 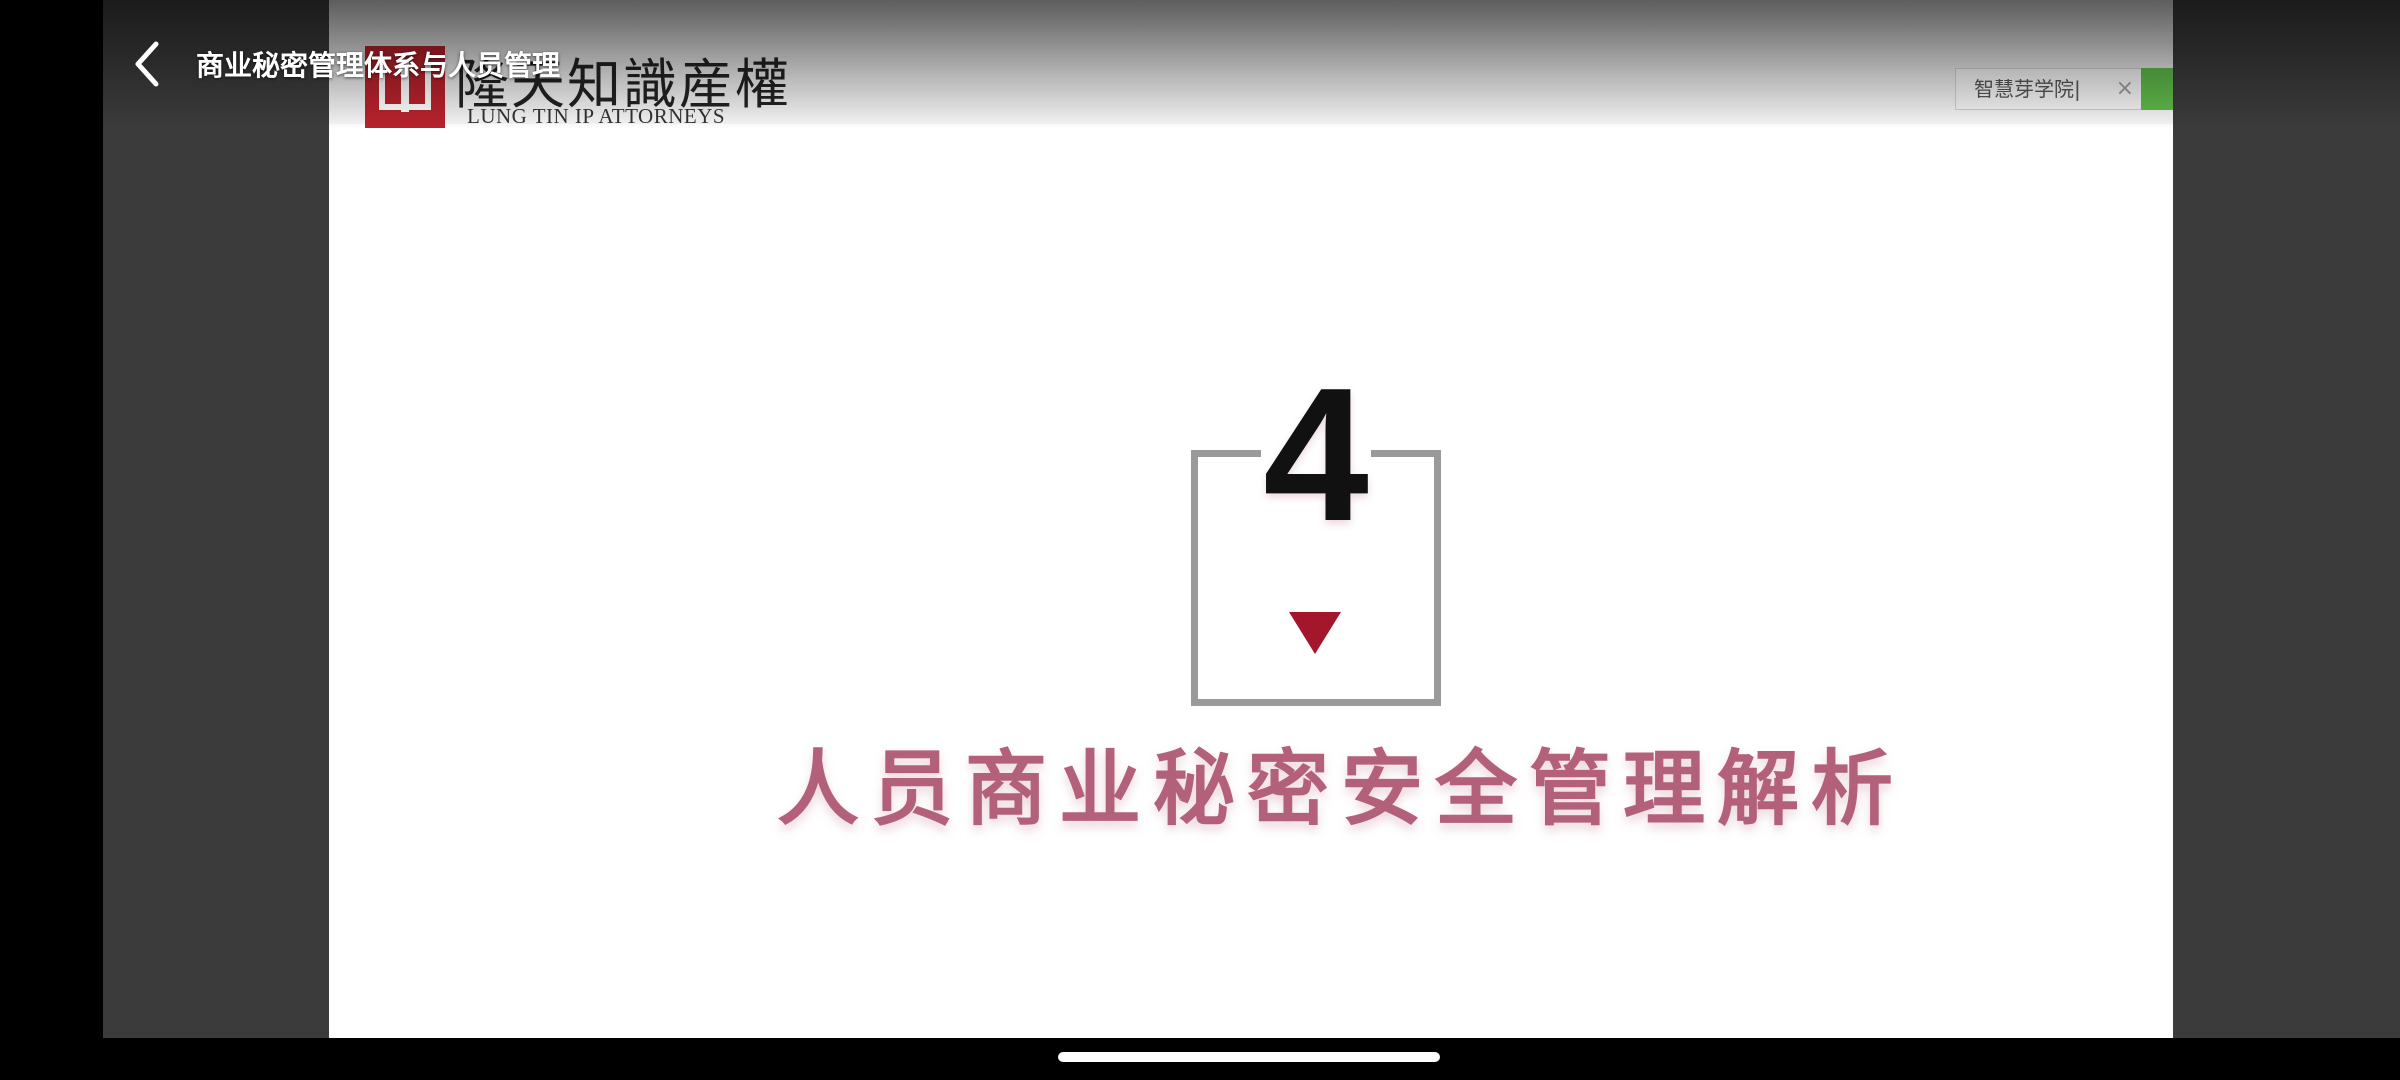 What do you see at coordinates (1226, 453) in the screenshot?
I see `chapter-frame-top-left` at bounding box center [1226, 453].